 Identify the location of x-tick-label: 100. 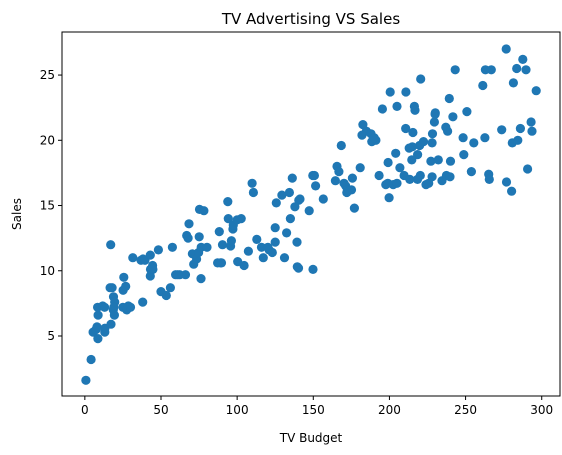
(237, 410).